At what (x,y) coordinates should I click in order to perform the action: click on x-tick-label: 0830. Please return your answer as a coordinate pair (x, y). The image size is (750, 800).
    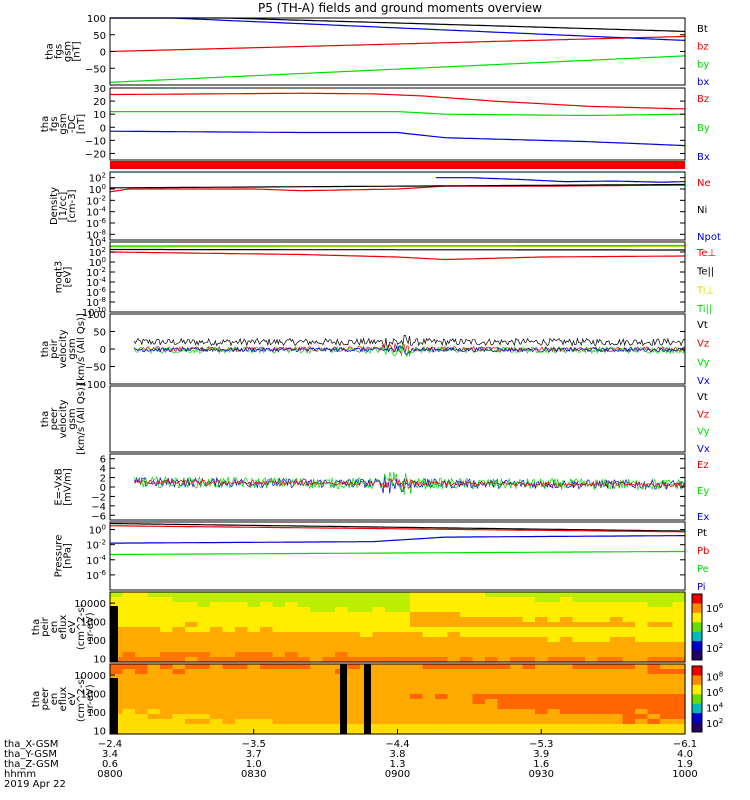
    Looking at the image, I should click on (253, 774).